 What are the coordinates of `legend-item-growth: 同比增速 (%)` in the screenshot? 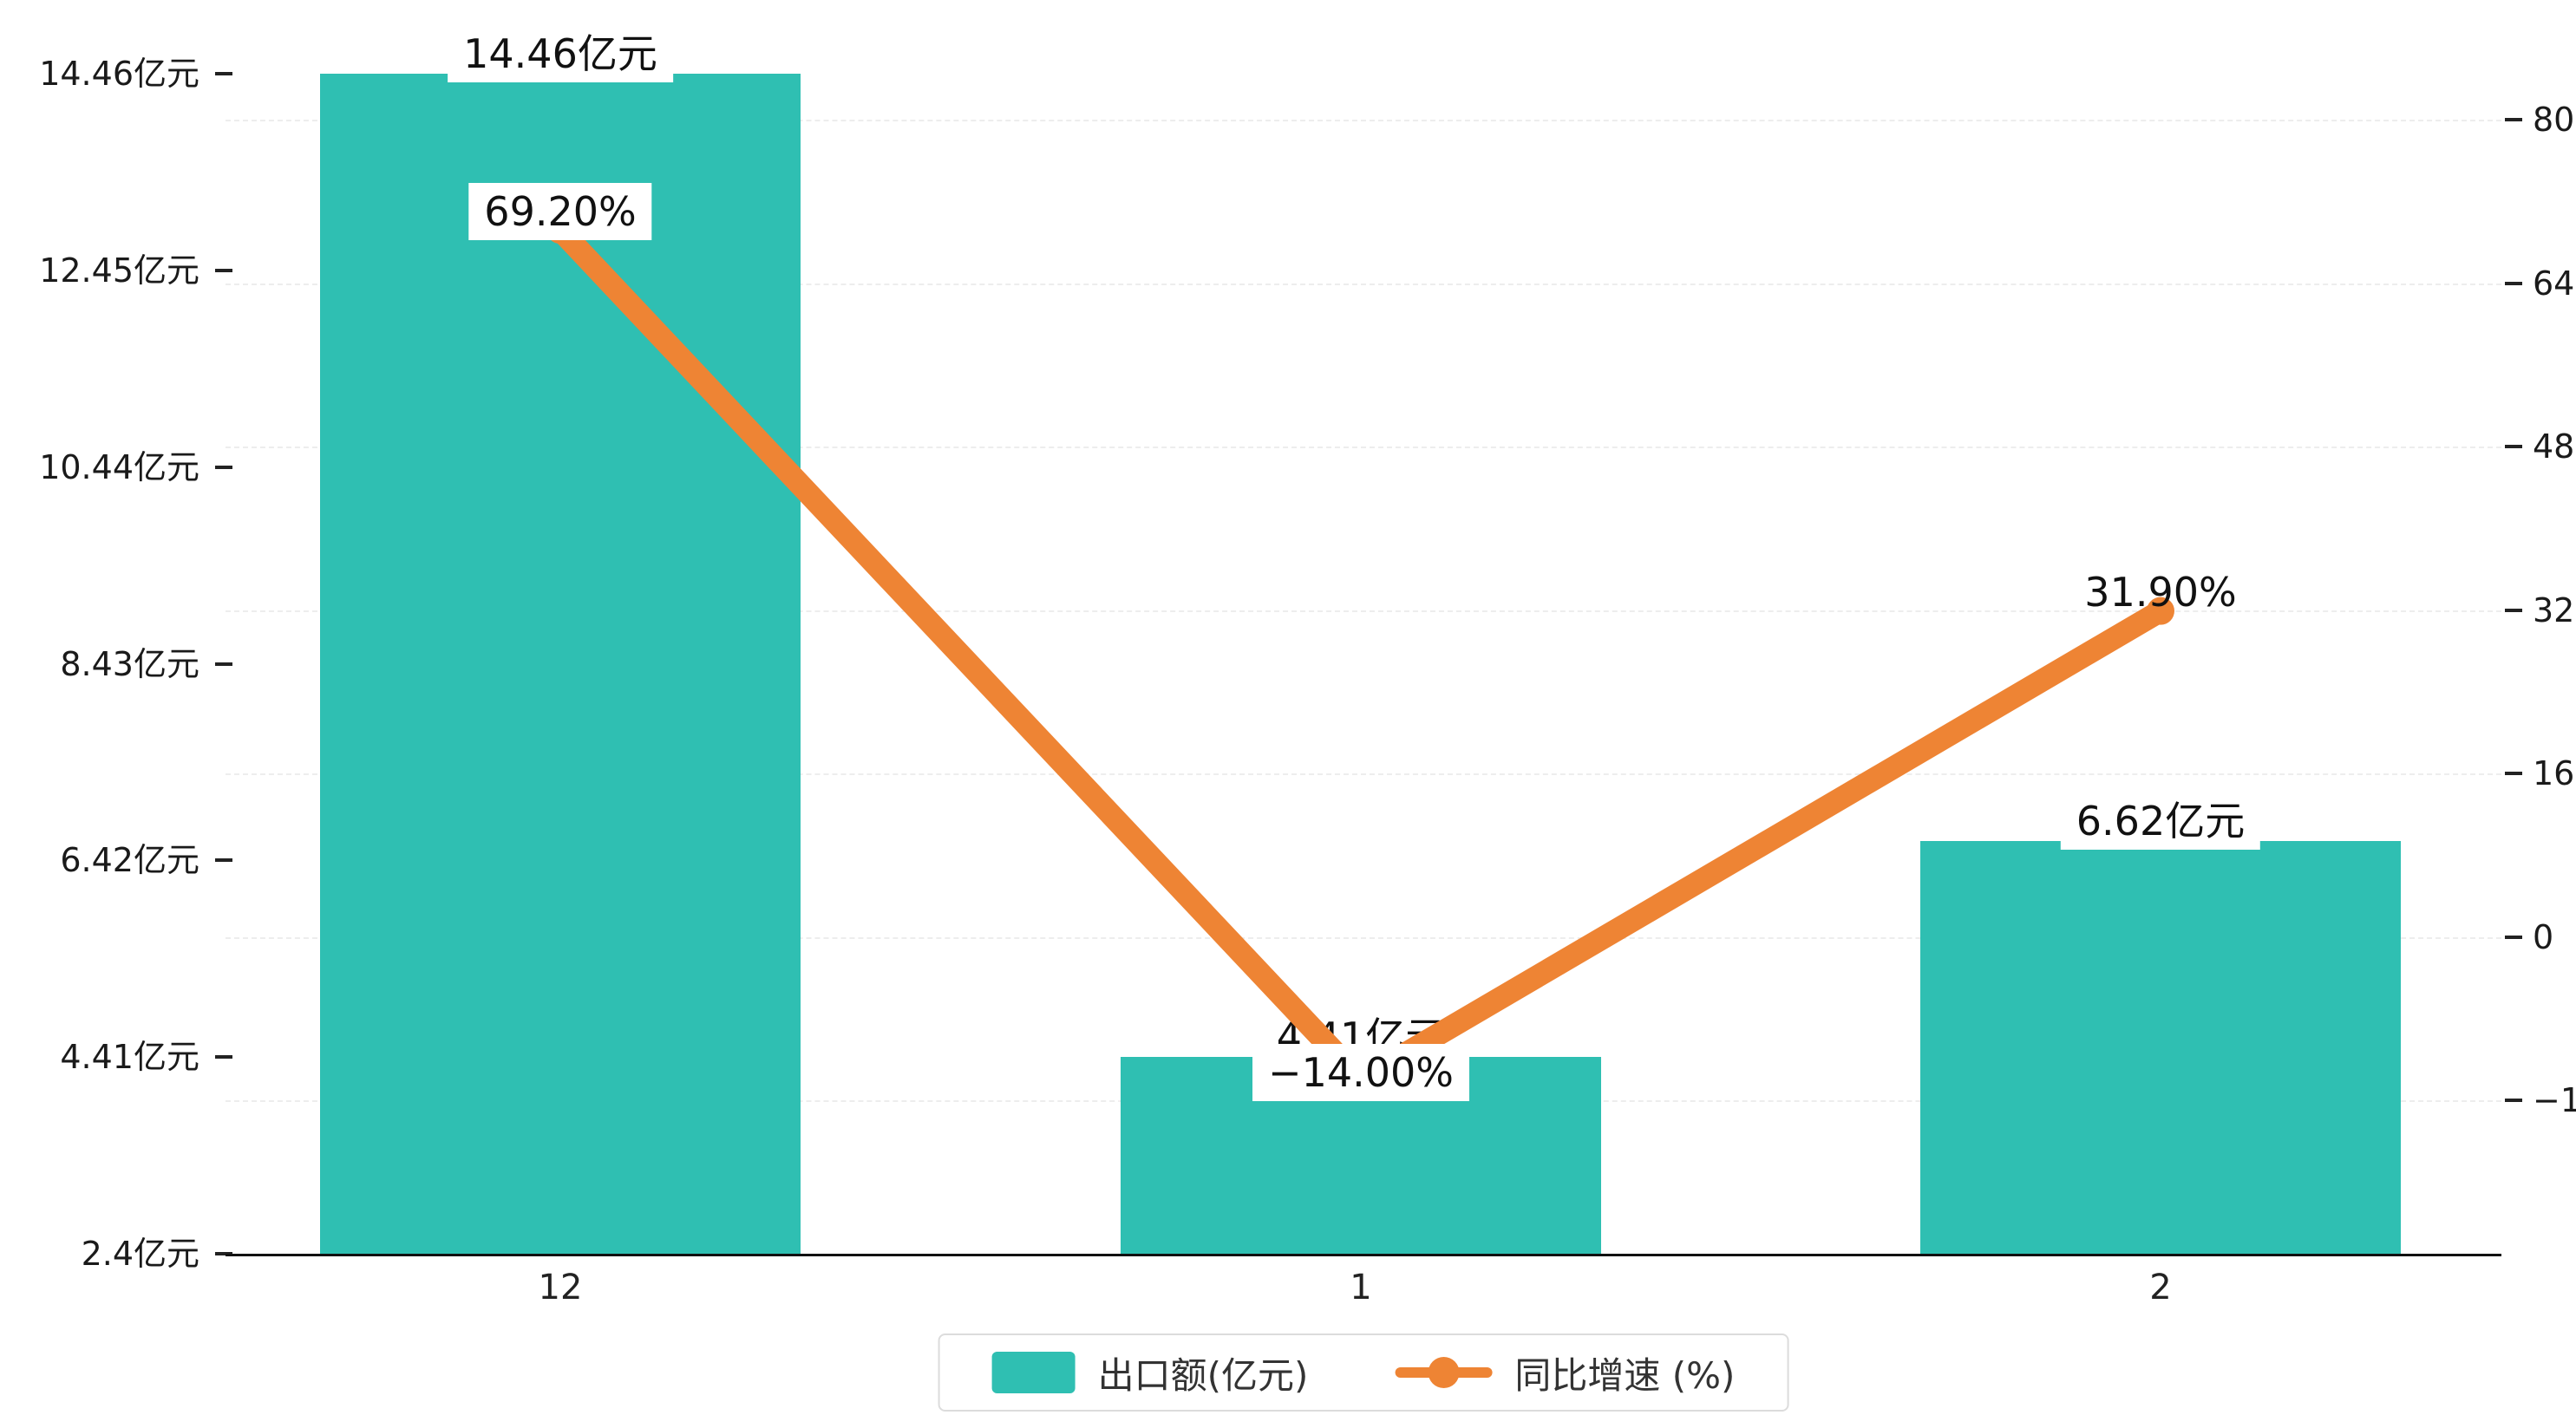 It's located at (1565, 1373).